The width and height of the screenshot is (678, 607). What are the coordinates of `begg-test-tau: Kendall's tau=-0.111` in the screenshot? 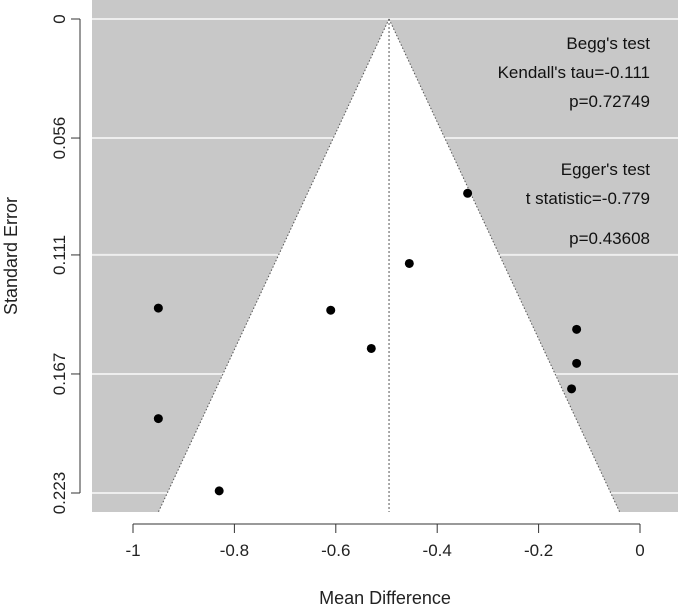 It's located at (574, 72).